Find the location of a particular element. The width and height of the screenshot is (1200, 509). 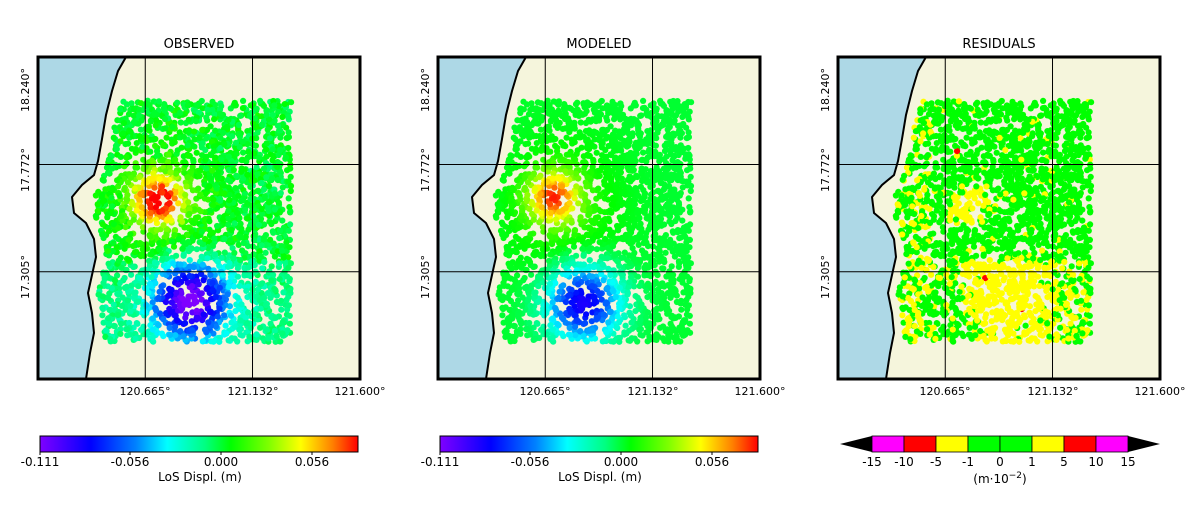

x-tick-label: 121.132° is located at coordinates (253, 391).